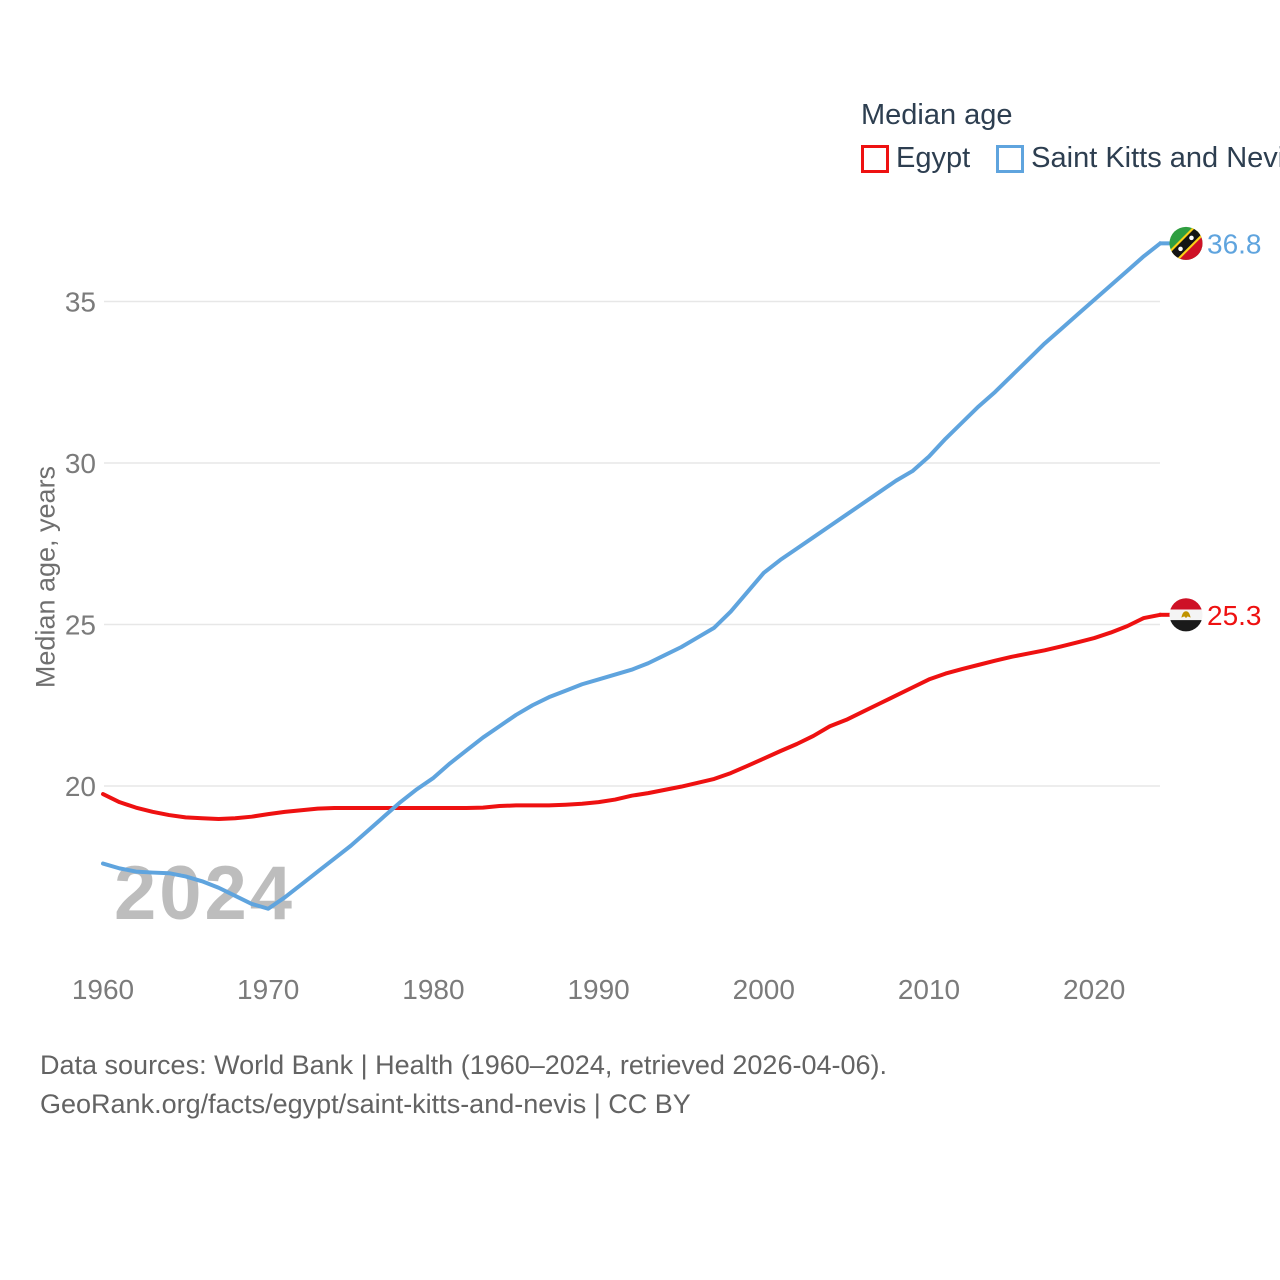  Describe the element at coordinates (937, 115) in the screenshot. I see `legend-title: Median age` at that location.